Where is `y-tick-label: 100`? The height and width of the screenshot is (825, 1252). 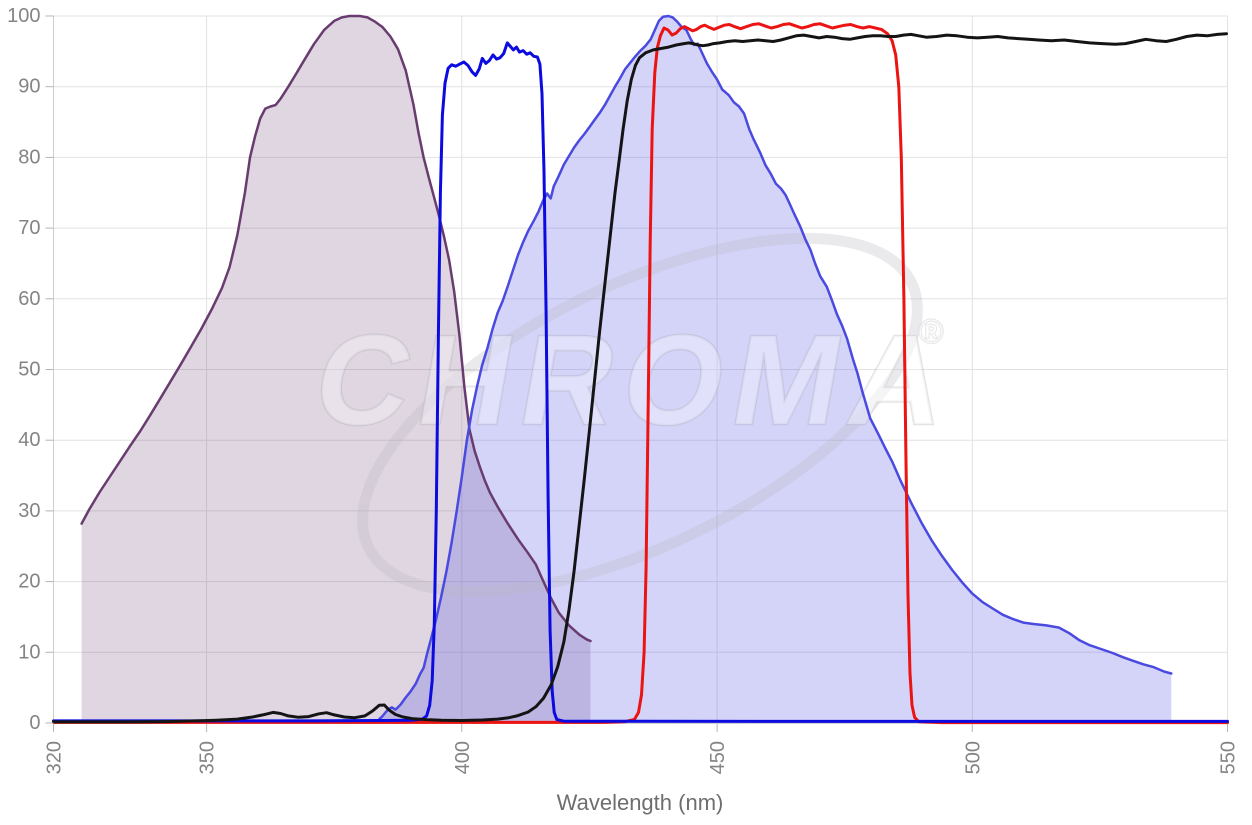
y-tick-label: 100 is located at coordinates (23, 16).